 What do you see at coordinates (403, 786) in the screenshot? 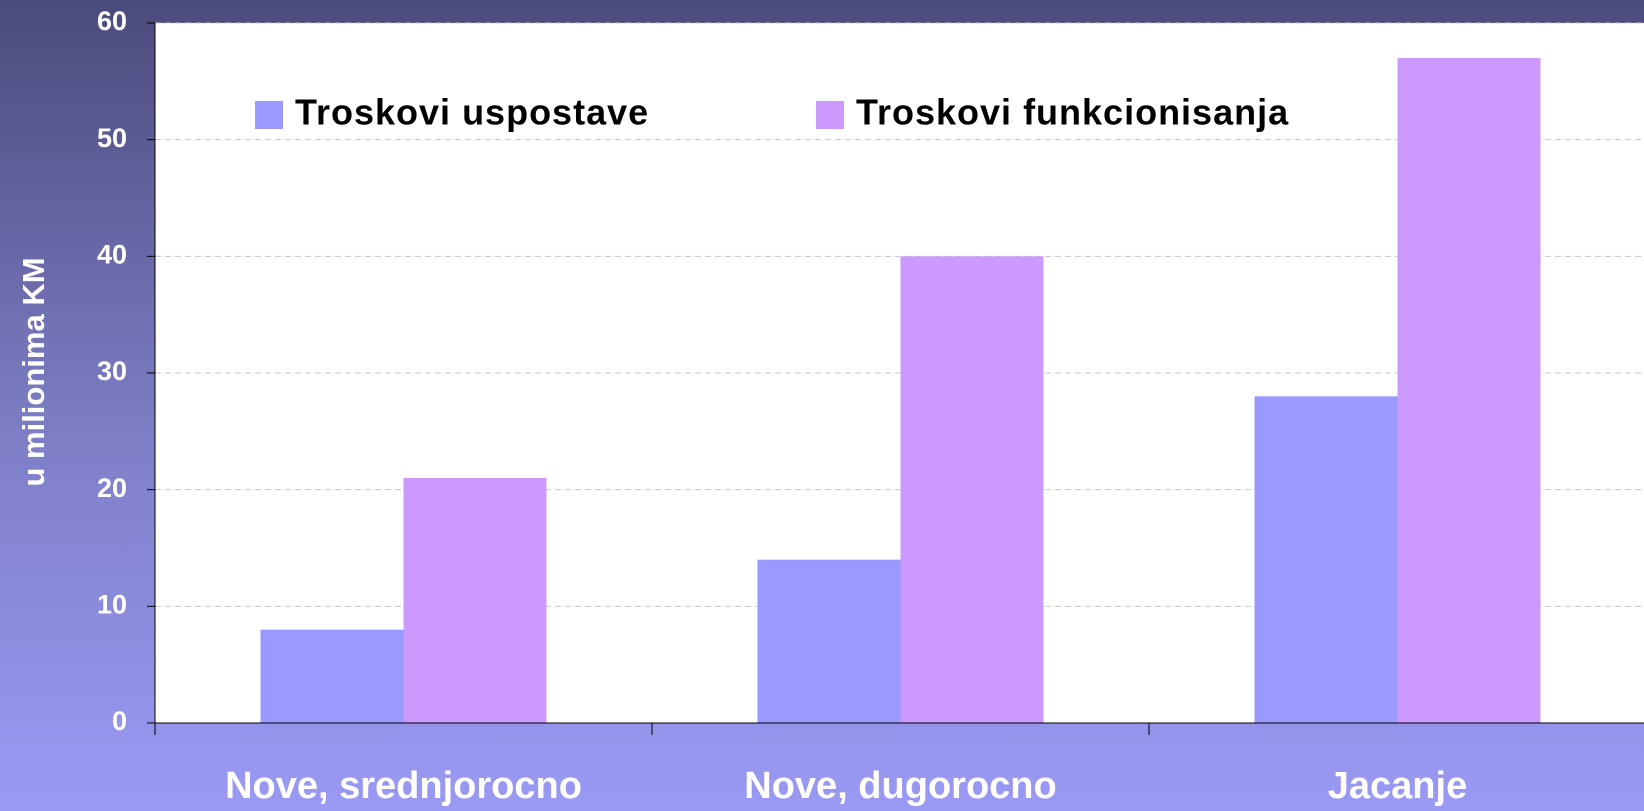
I see `x-tick-label: Nove, srednjorocno` at bounding box center [403, 786].